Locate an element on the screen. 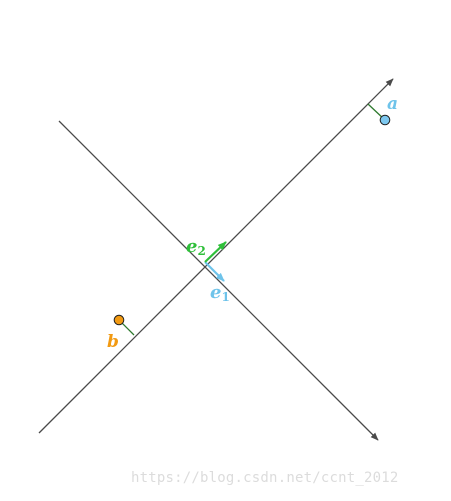 This screenshot has height=501, width=451. label-e2-sub: 2 is located at coordinates (201, 251).